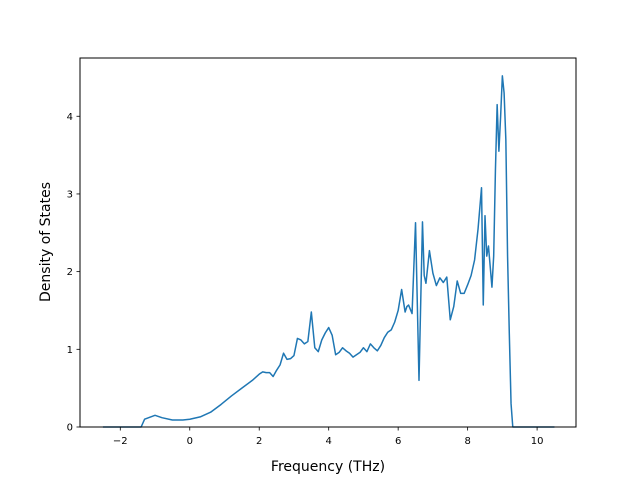 The height and width of the screenshot is (480, 640). What do you see at coordinates (259, 441) in the screenshot?
I see `x-tick-label: 2` at bounding box center [259, 441].